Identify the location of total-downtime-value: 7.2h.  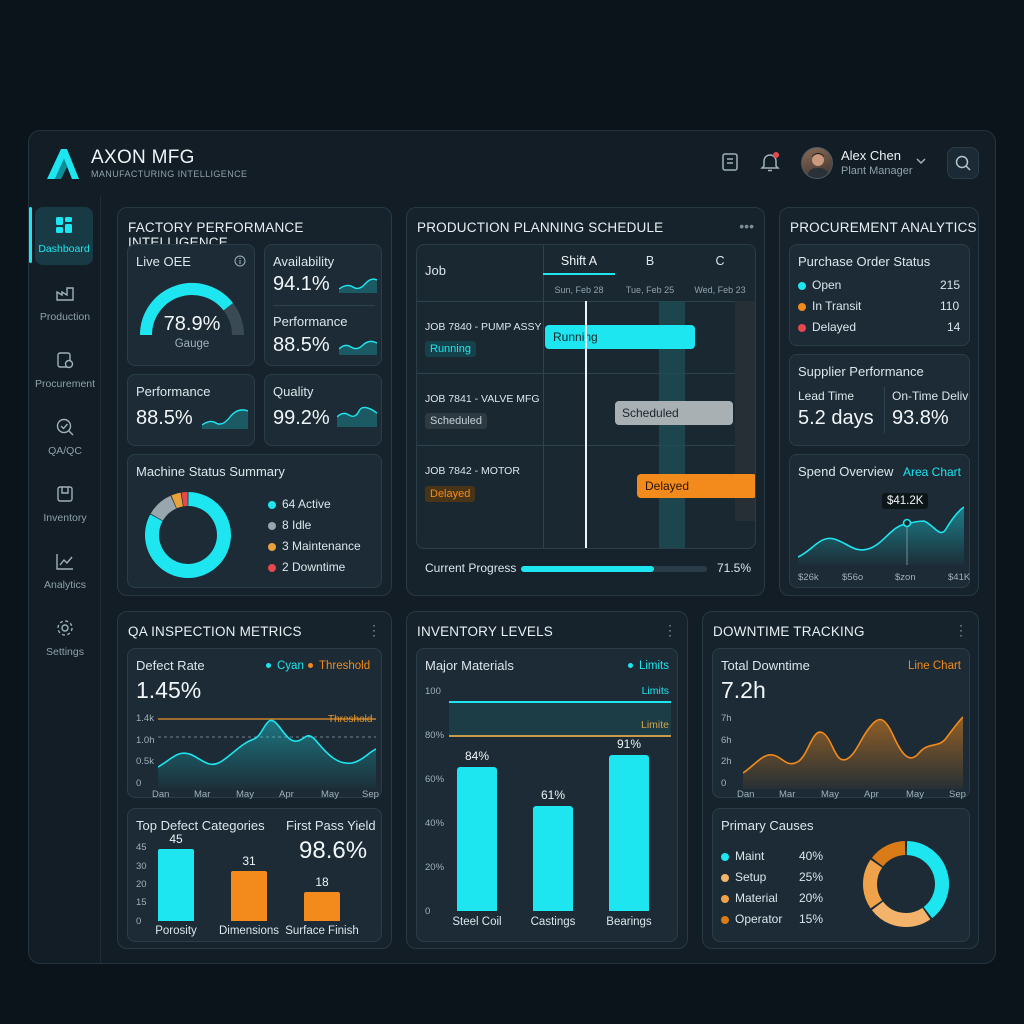
(743, 690).